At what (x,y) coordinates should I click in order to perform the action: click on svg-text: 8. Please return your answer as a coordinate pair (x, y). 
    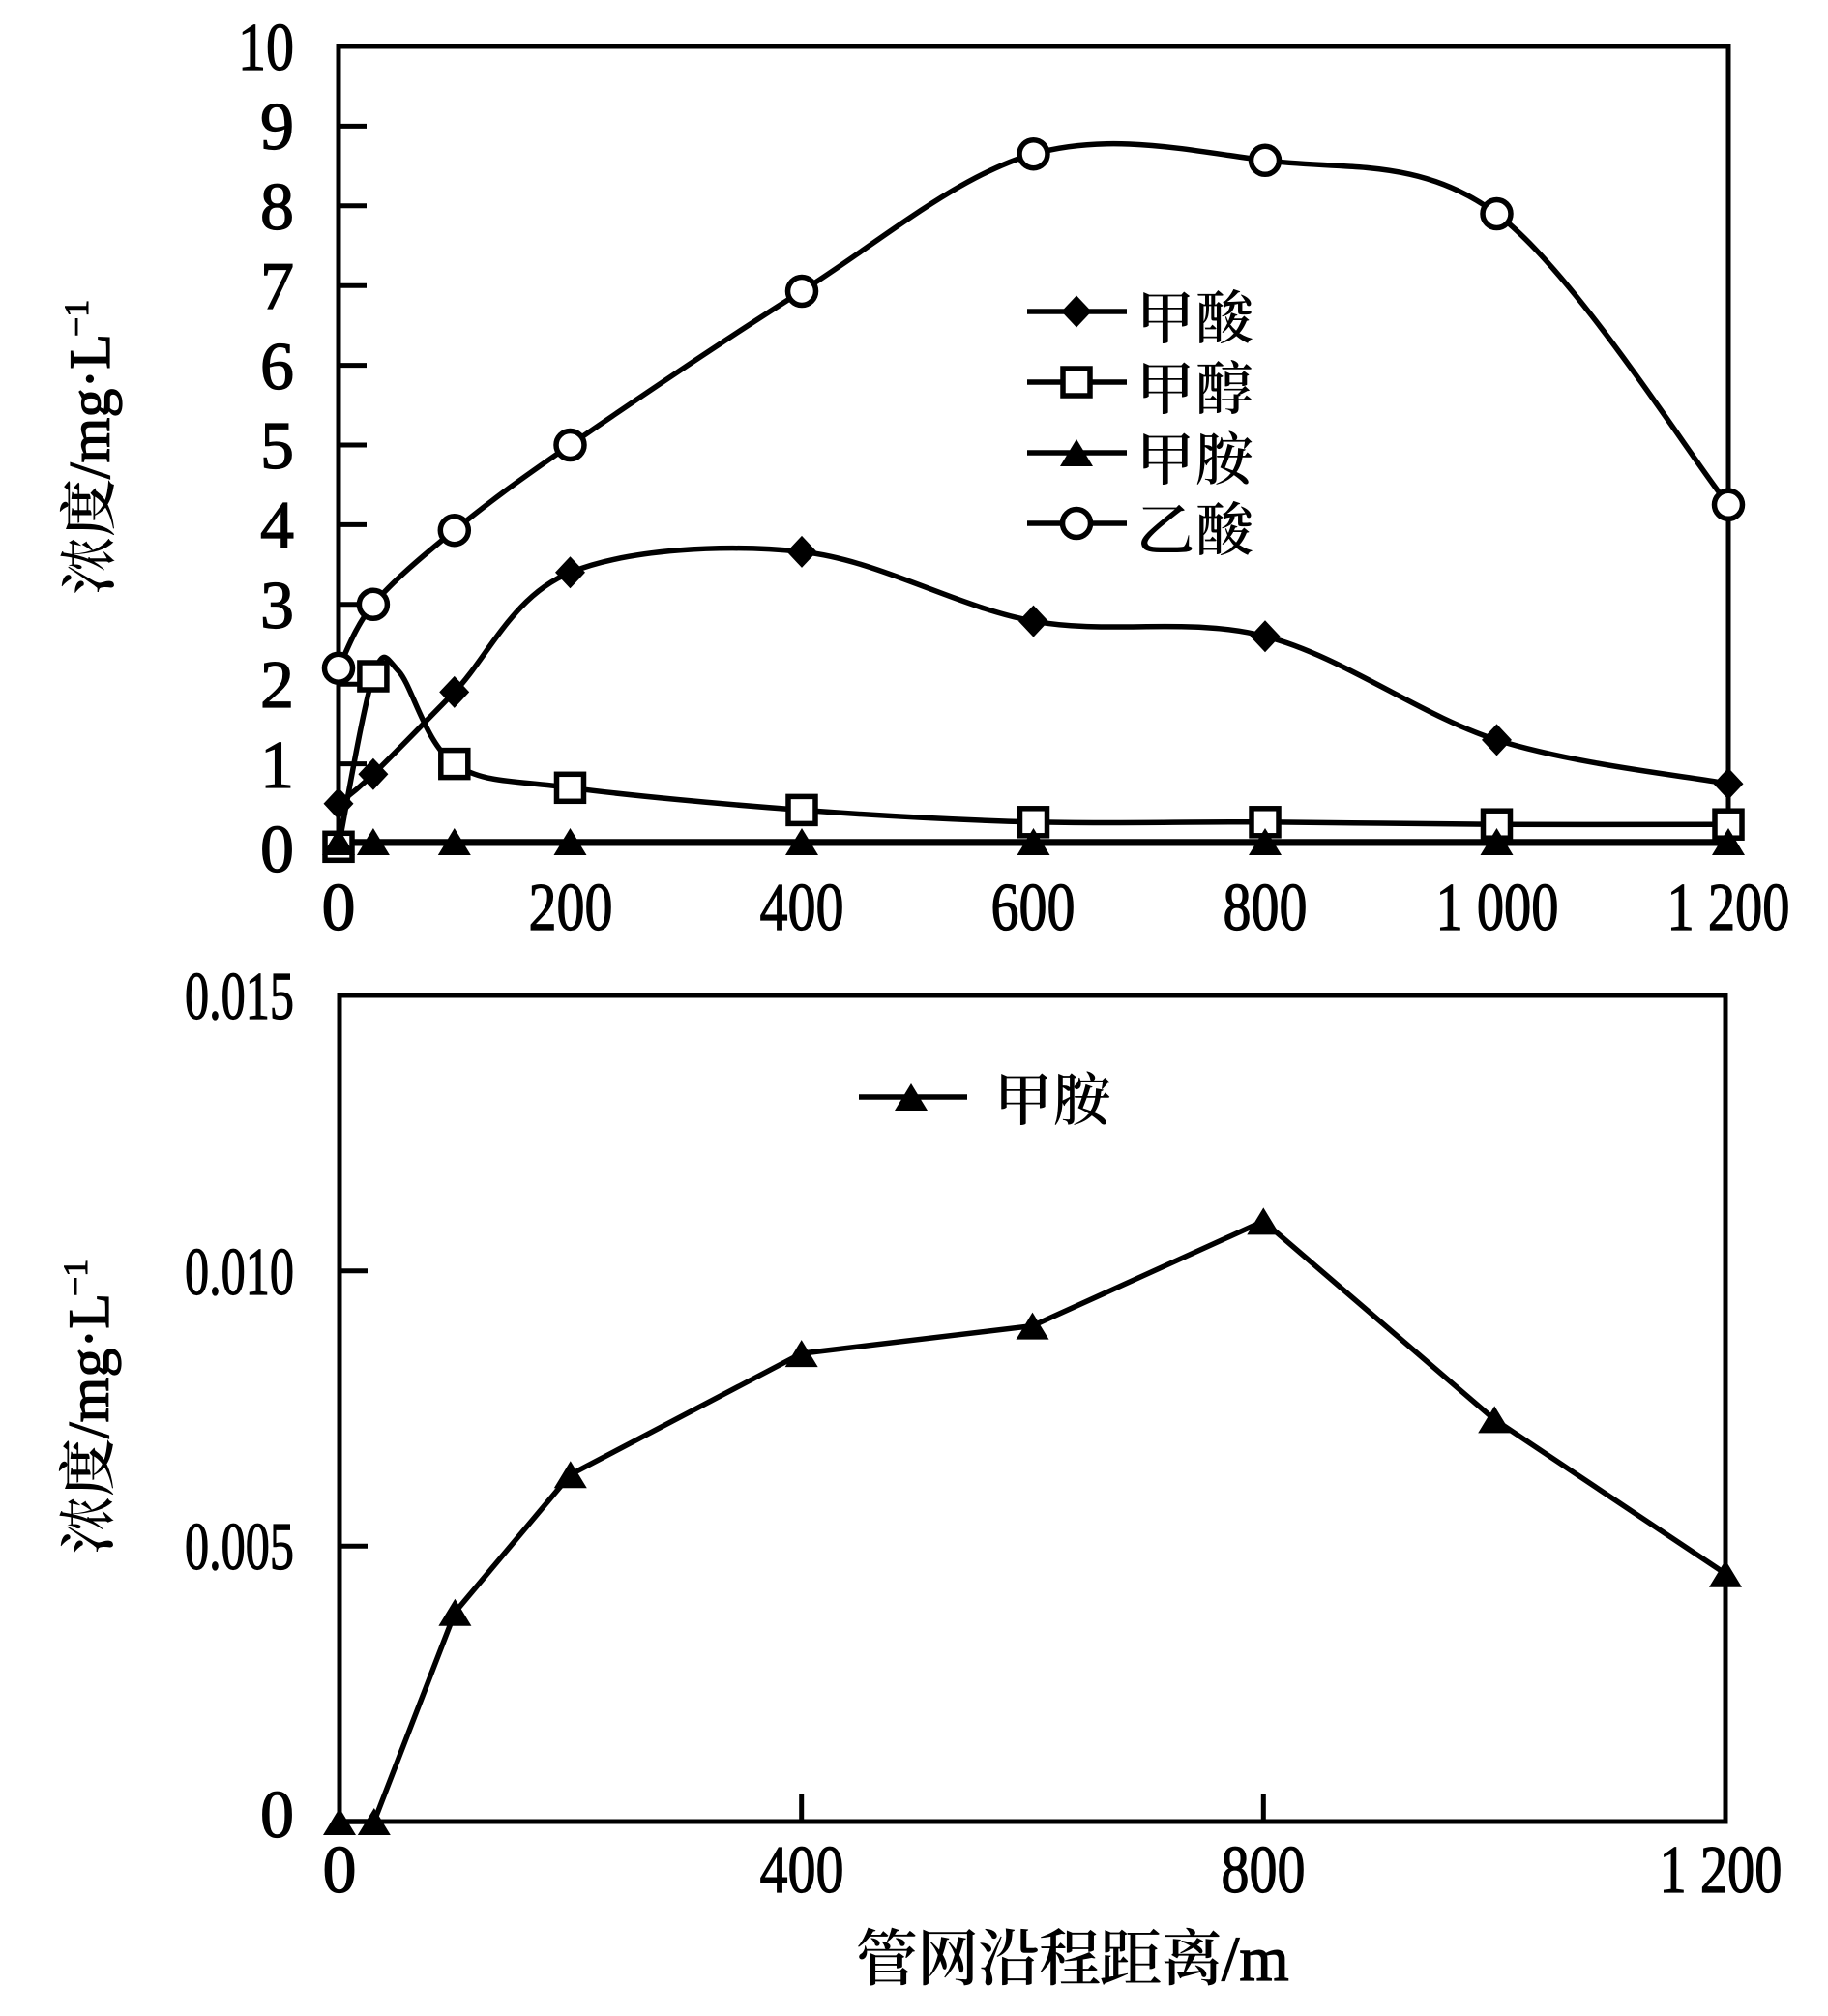
    Looking at the image, I should click on (277, 207).